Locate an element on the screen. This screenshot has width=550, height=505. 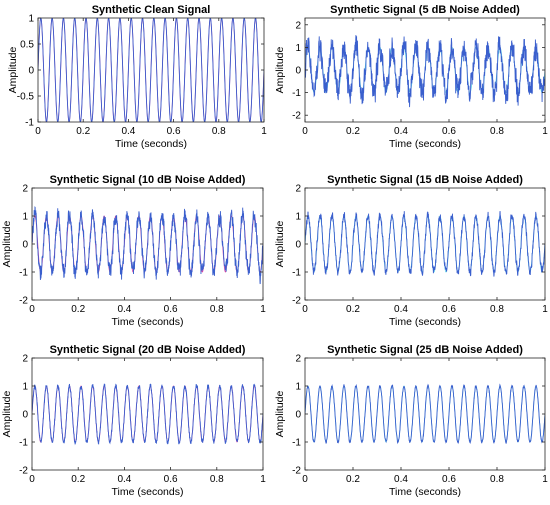
y-tick-label: -0.5 is located at coordinates (26, 97).